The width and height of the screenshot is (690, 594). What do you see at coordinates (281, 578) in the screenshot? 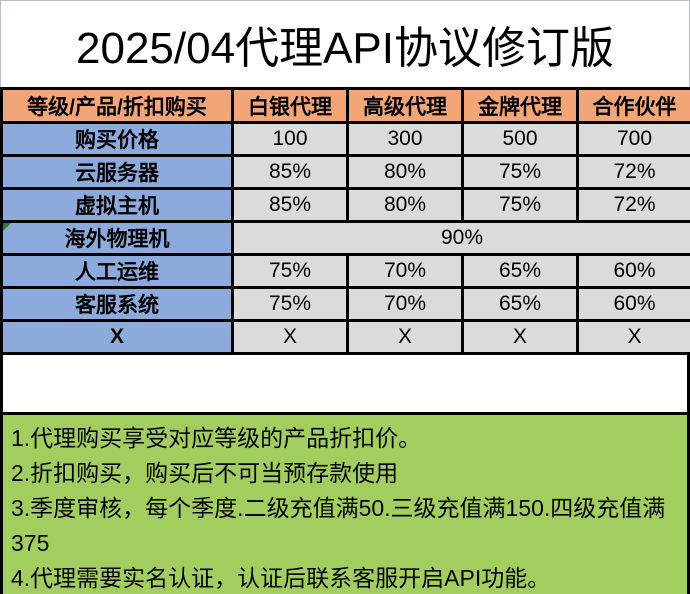
I see `note-line-4: 4.代理需要实名认证，认证后联系客服开启API功能。` at bounding box center [281, 578].